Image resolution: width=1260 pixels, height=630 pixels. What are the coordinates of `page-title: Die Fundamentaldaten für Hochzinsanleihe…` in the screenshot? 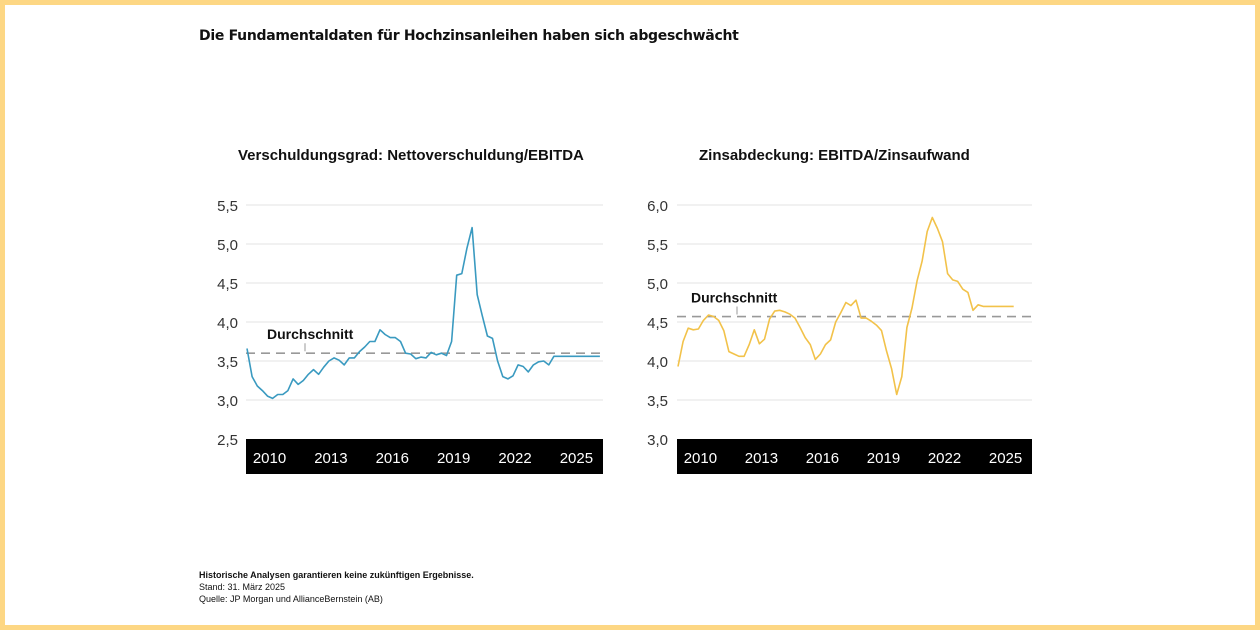 It's located at (469, 36).